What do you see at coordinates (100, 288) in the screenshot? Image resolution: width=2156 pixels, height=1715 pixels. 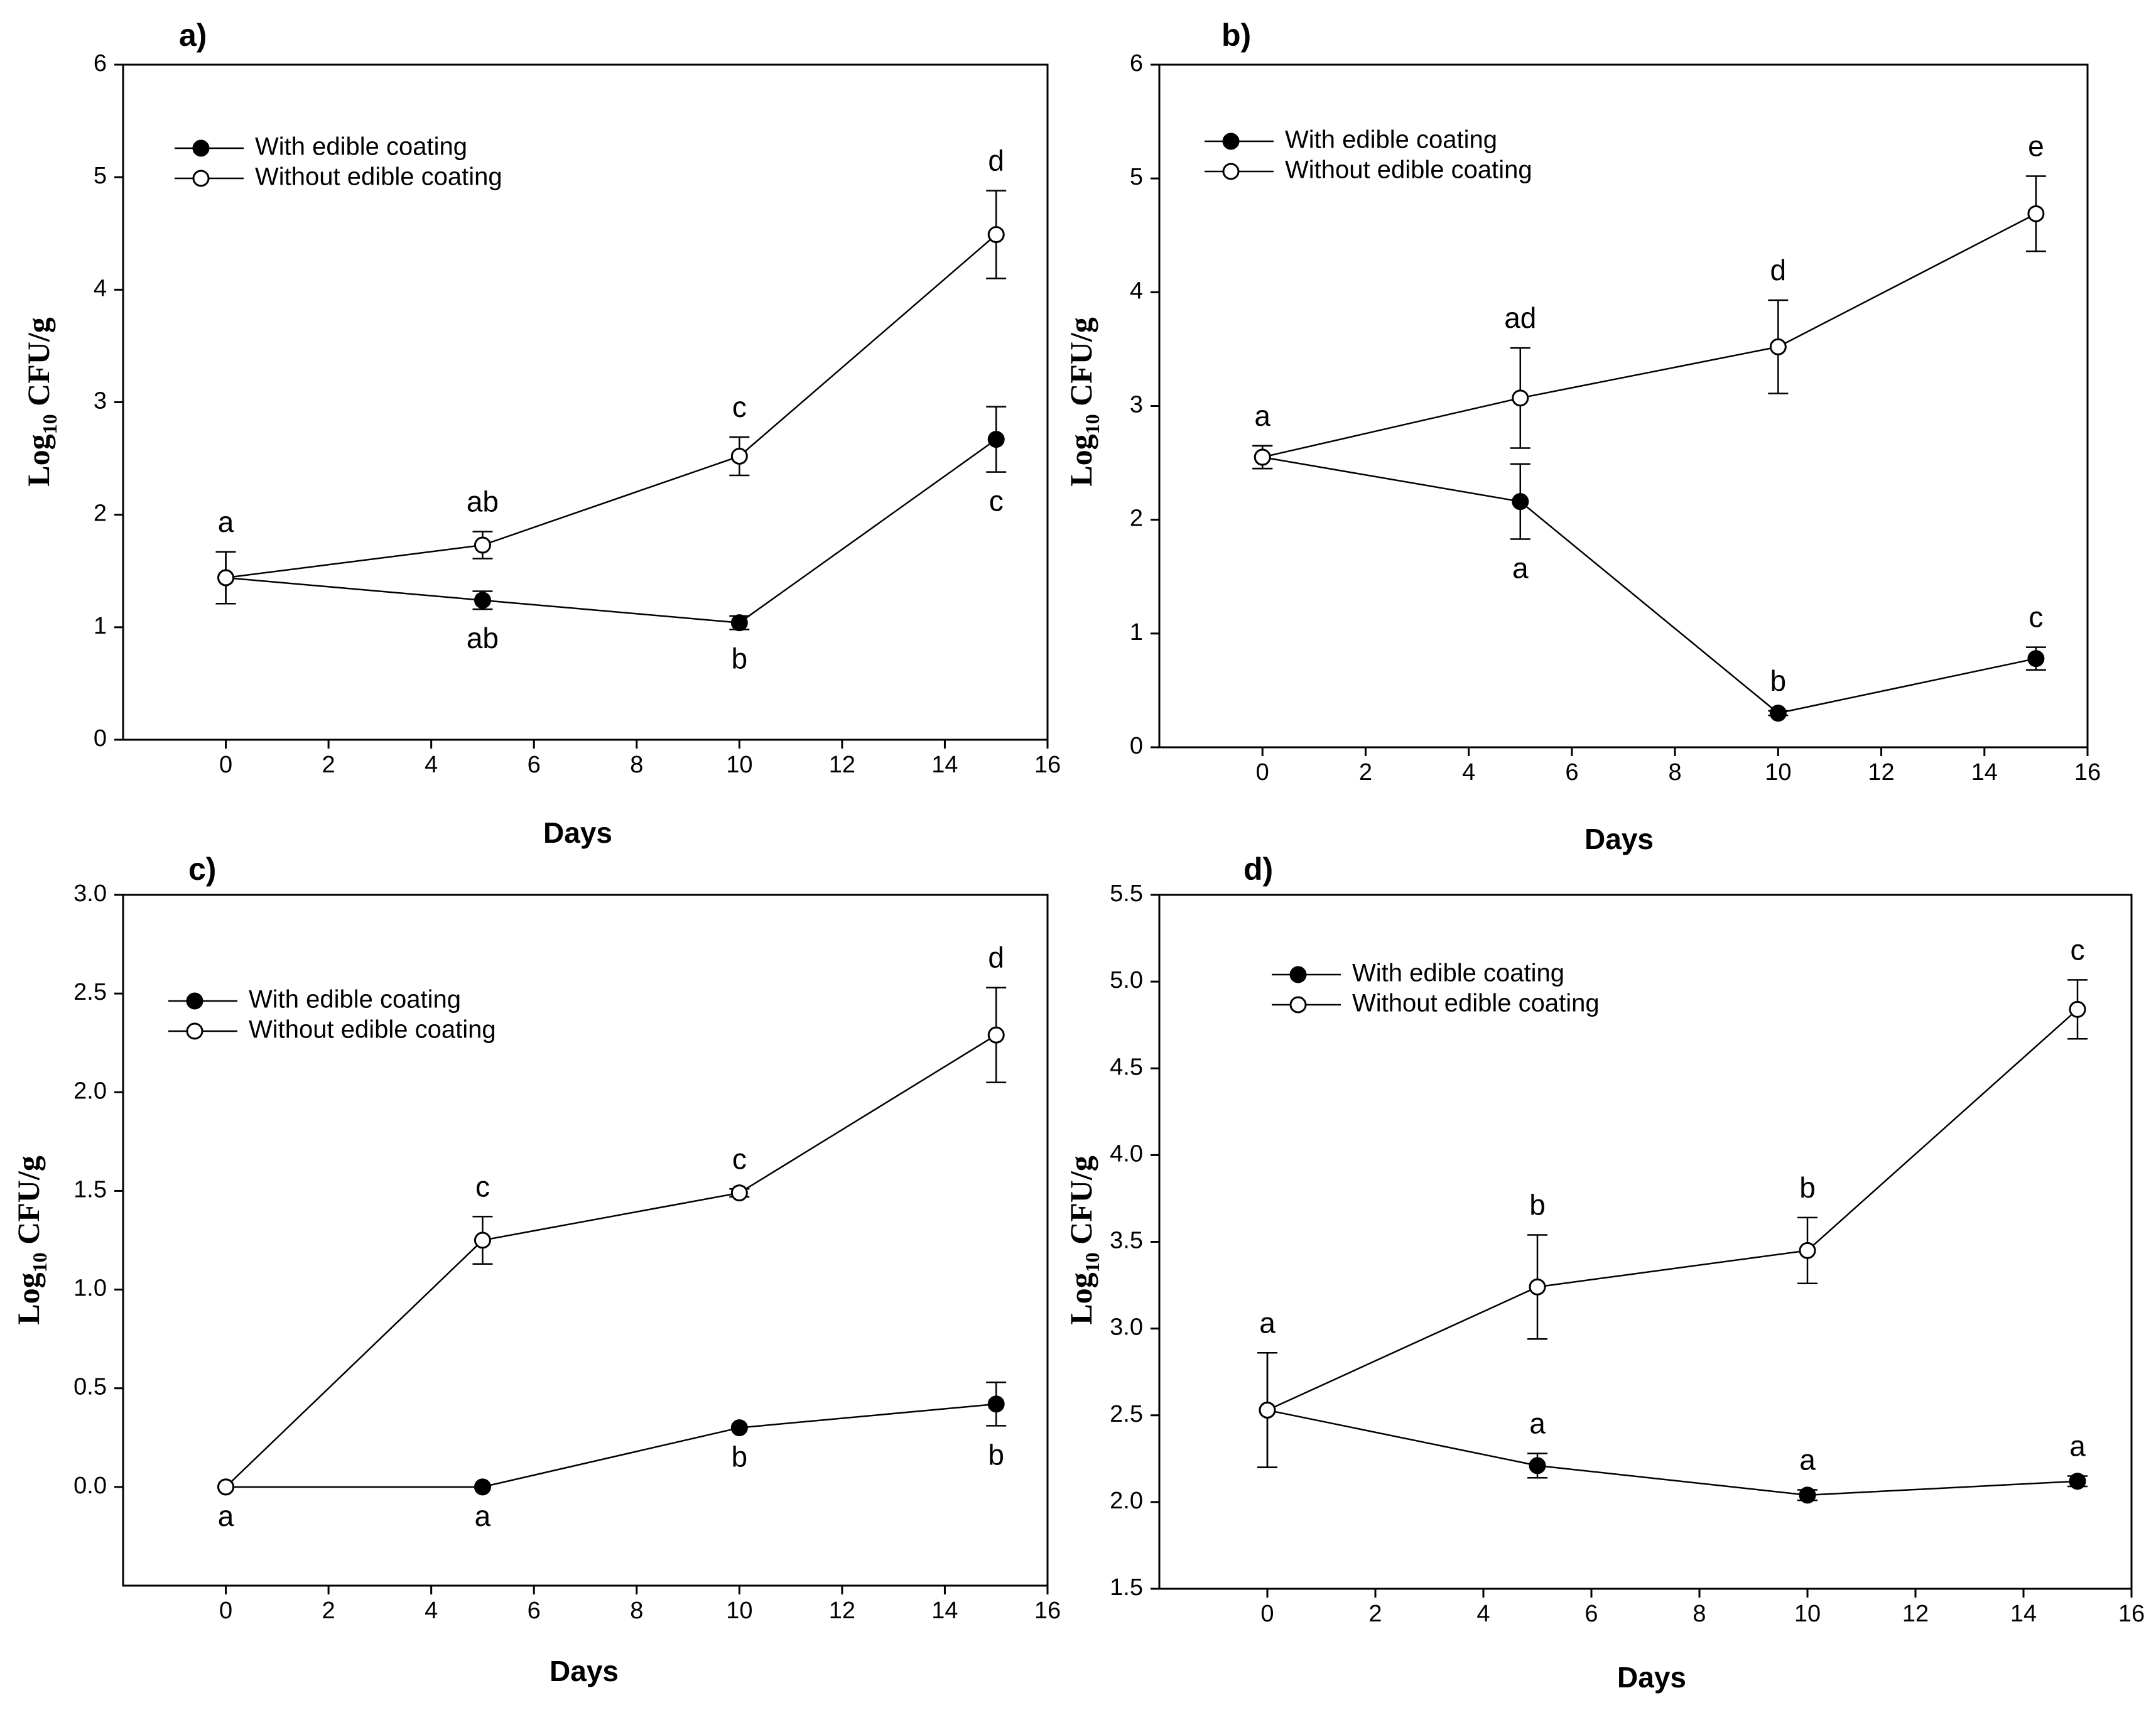 I see `y-tick-label: 4` at bounding box center [100, 288].